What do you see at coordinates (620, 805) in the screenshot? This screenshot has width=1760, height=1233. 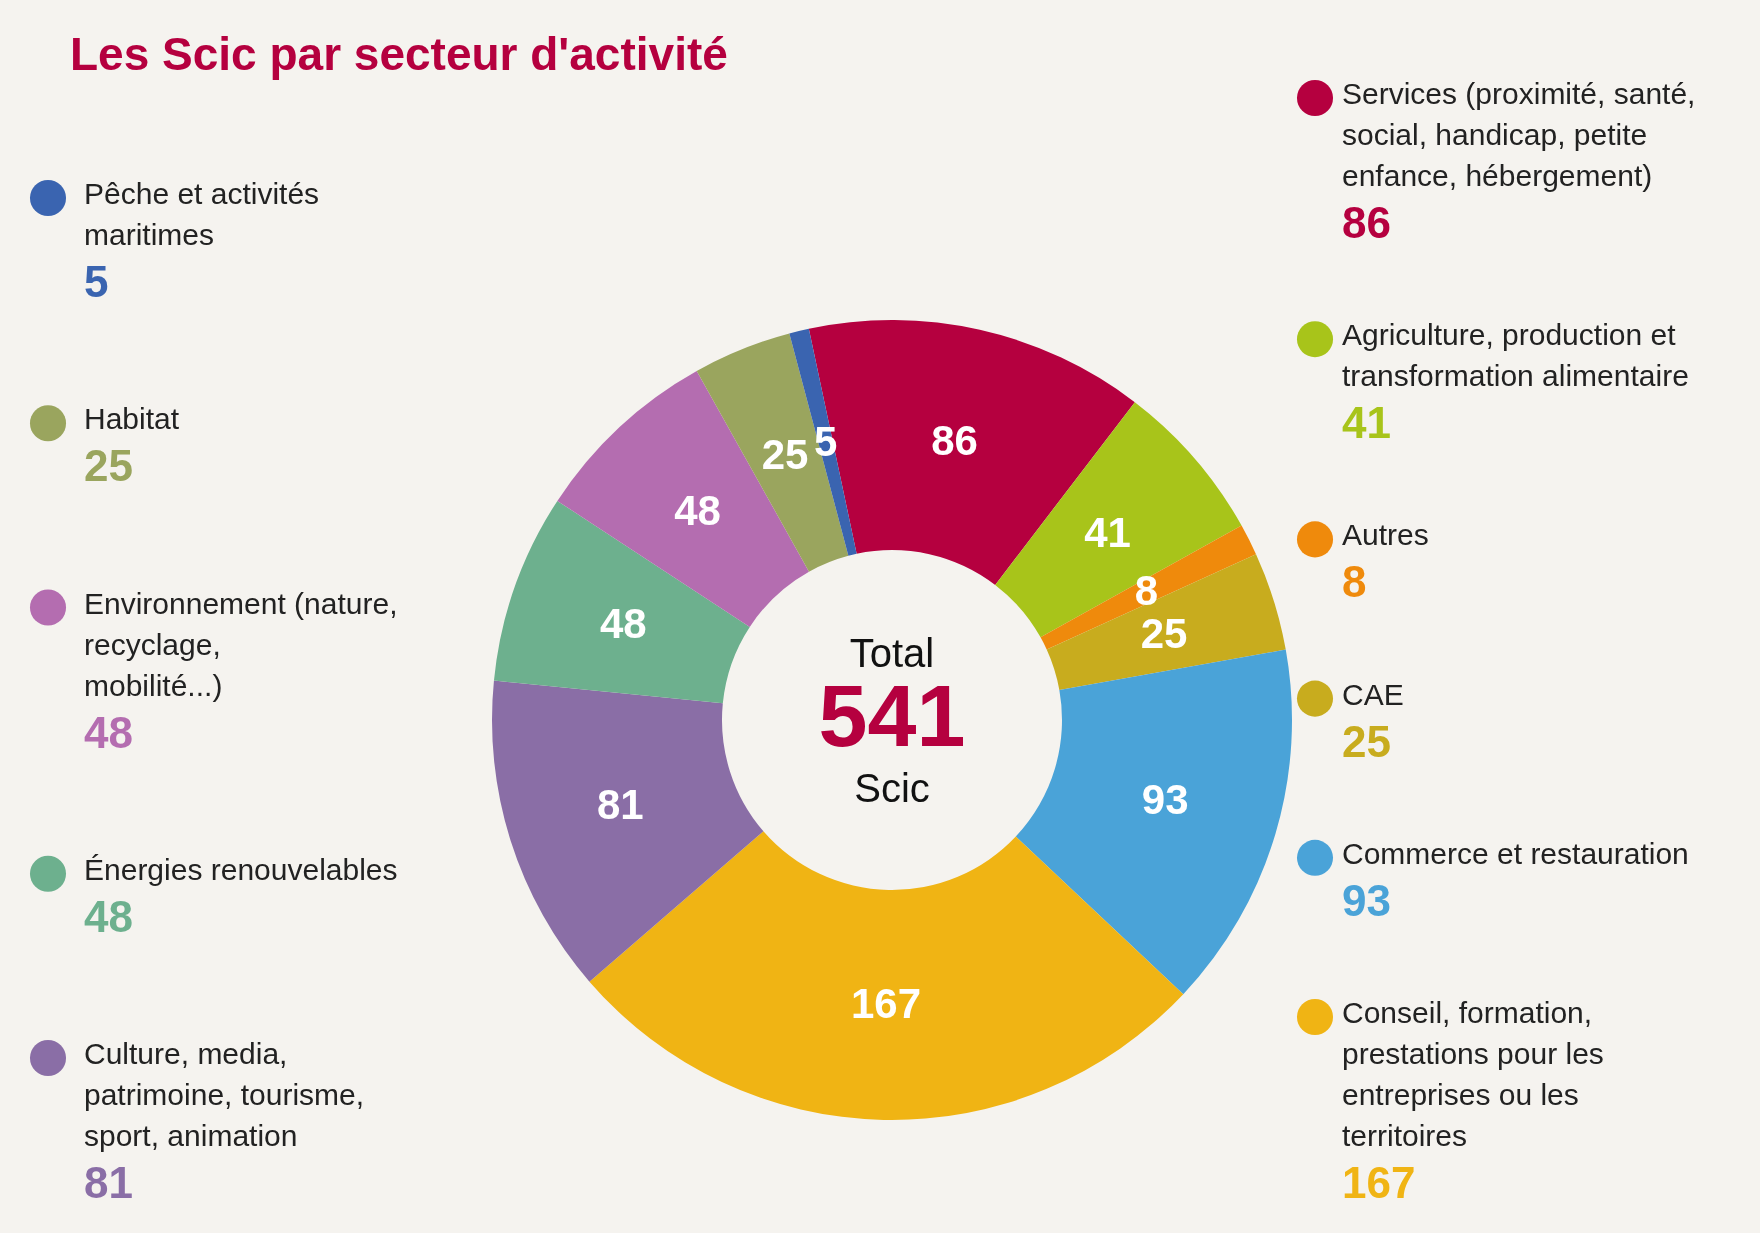 I see `data-label: 81` at bounding box center [620, 805].